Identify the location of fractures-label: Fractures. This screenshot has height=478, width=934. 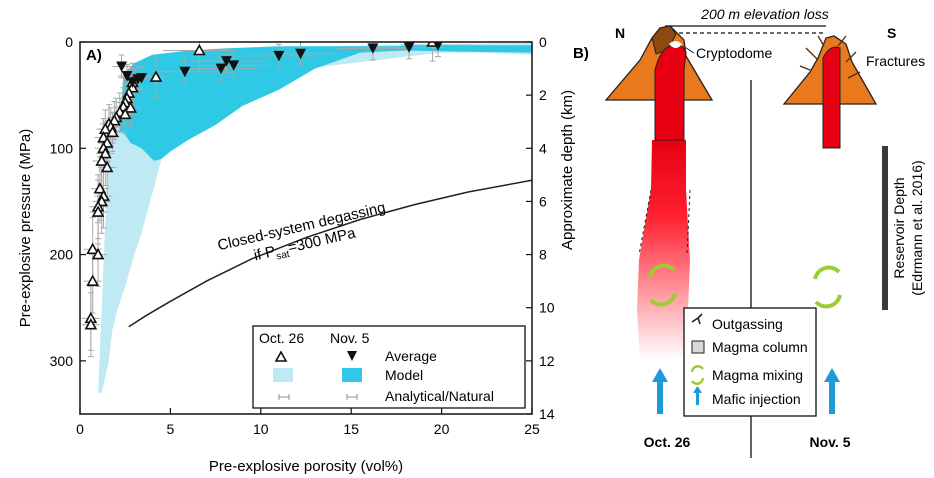
(895, 61).